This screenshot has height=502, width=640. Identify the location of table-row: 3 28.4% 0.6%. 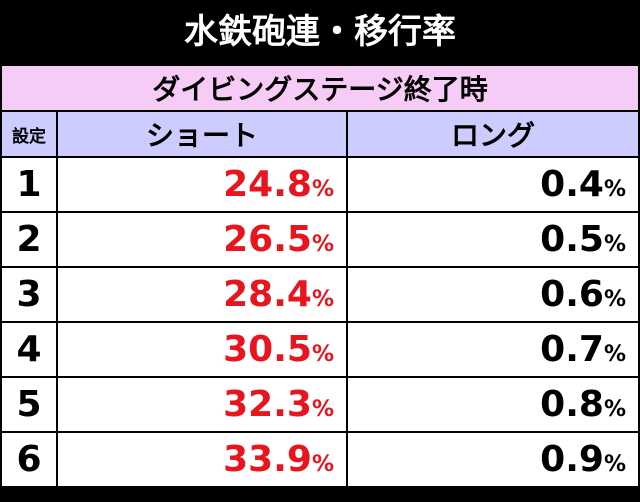
(320, 294).